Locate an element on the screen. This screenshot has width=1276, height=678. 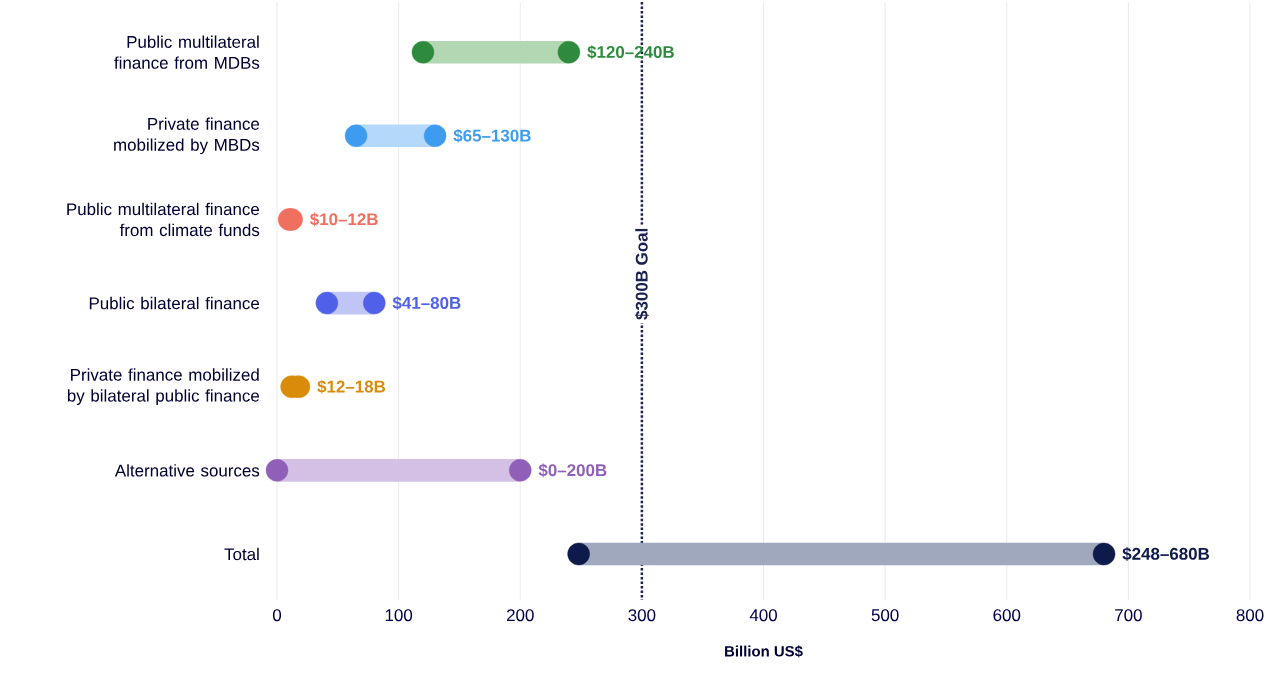
x-tick-label: 800 is located at coordinates (1250, 615).